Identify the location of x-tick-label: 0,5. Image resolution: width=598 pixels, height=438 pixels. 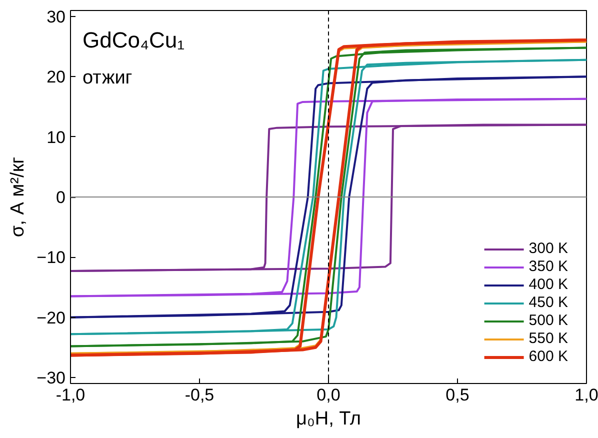
(458, 395).